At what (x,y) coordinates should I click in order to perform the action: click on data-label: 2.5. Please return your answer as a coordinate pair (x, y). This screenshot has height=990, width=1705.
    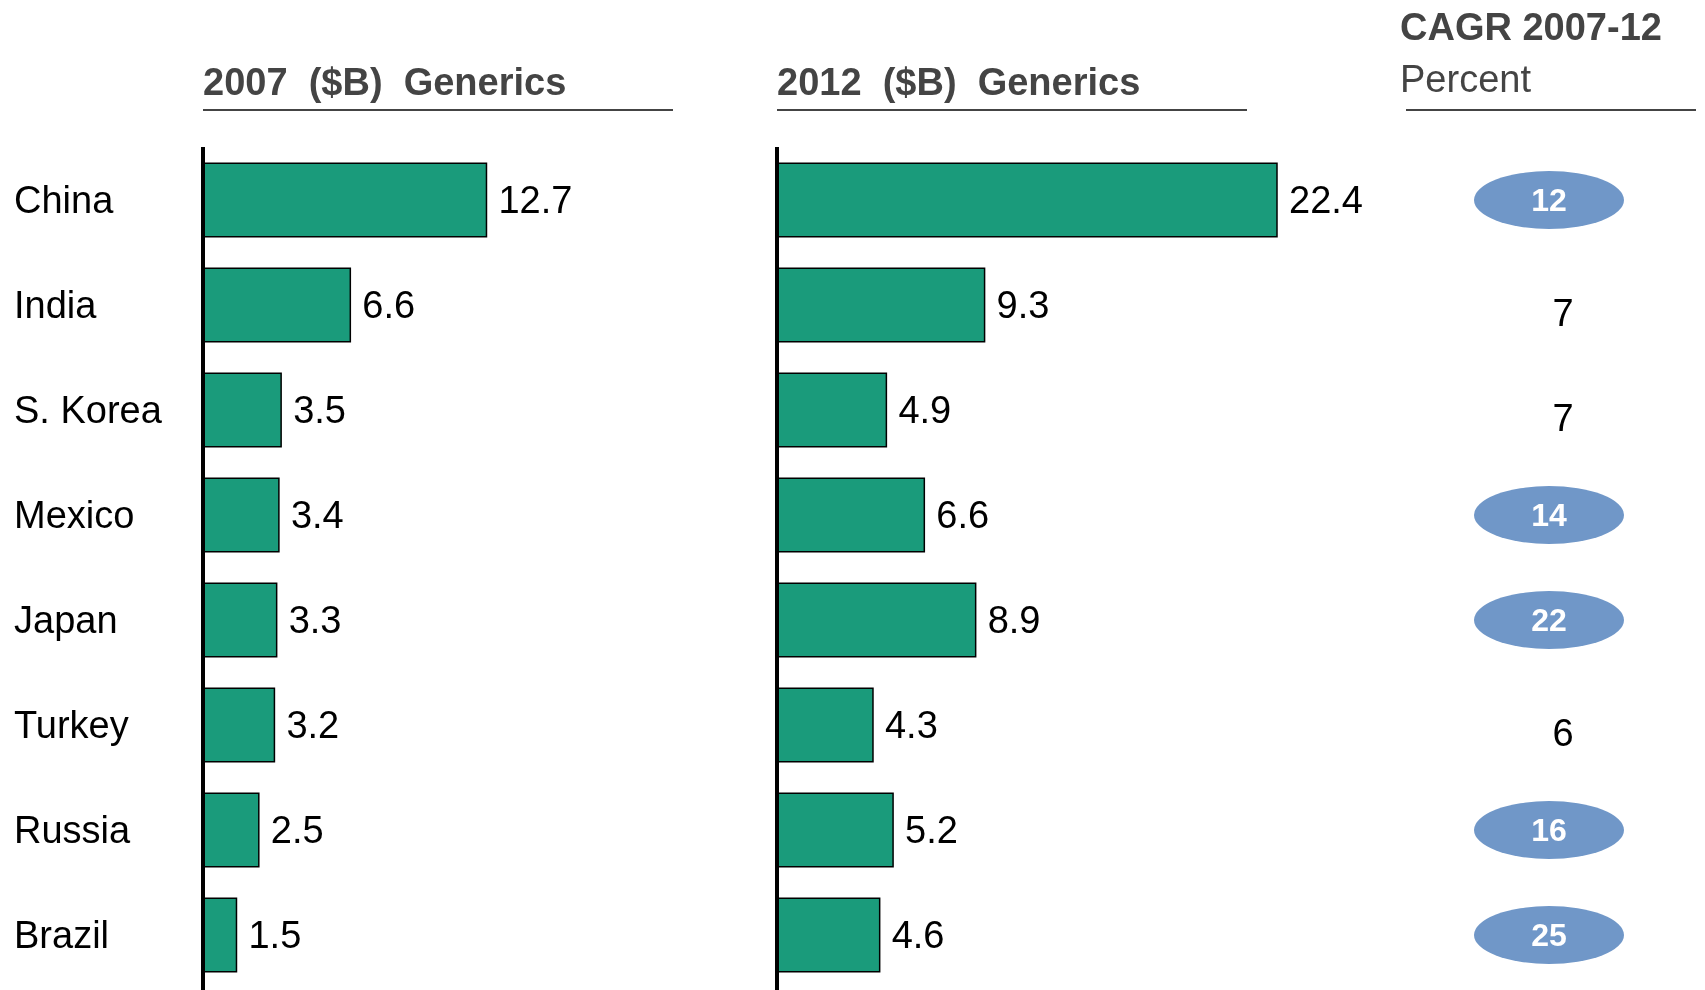
    Looking at the image, I should click on (297, 830).